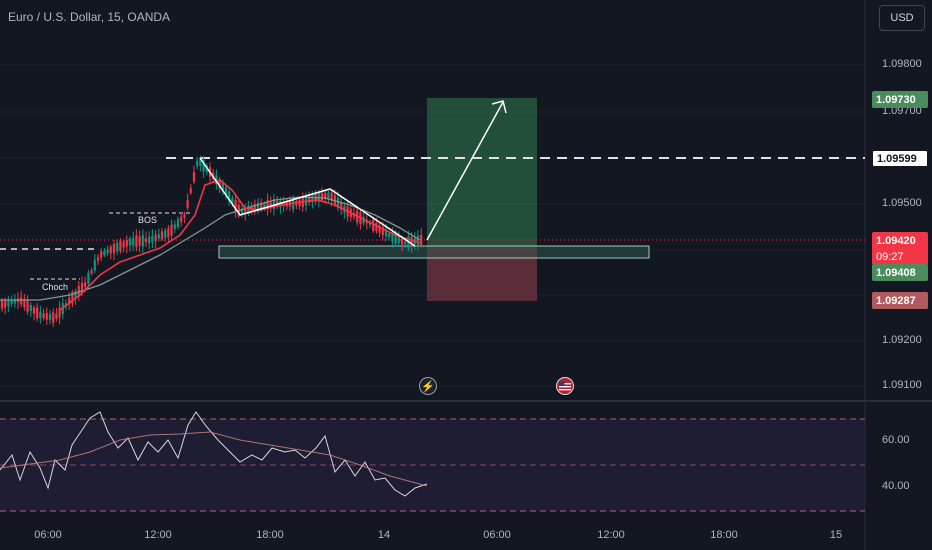 The width and height of the screenshot is (932, 550). Describe the element at coordinates (900, 256) in the screenshot. I see `bar-countdown-tag: 09:27` at that location.